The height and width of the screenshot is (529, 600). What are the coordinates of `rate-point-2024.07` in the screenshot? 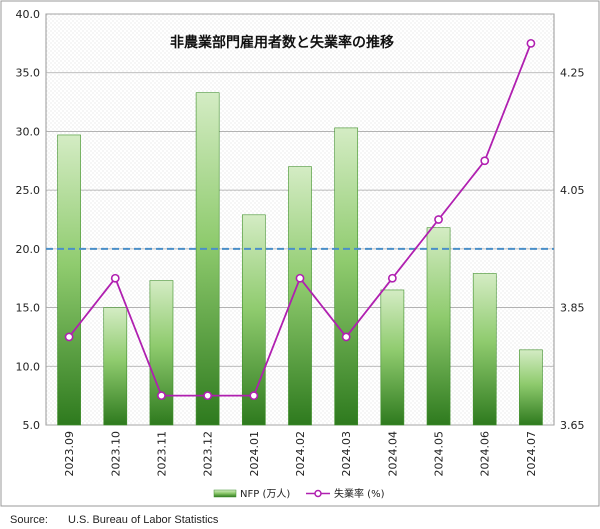 It's located at (531, 43).